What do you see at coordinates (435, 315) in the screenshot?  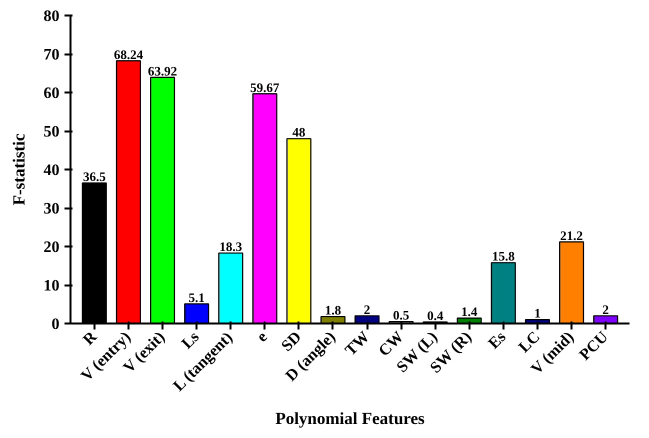 I see `data-label: 0.4` at bounding box center [435, 315].